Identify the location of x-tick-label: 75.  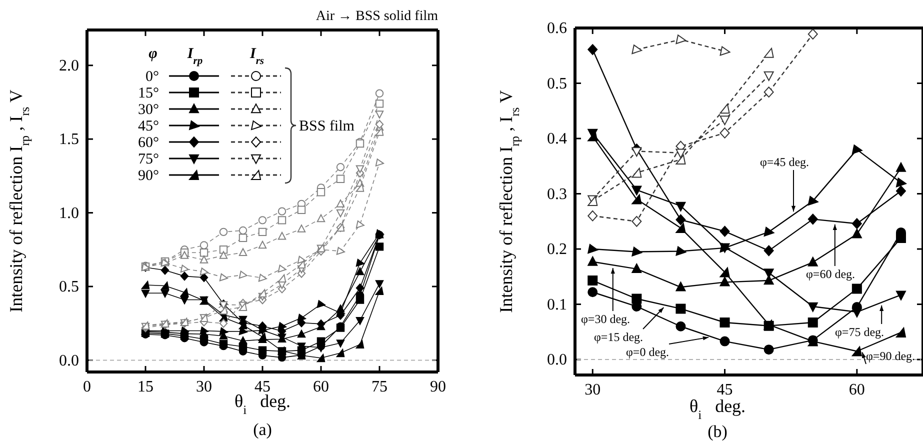
(380, 387).